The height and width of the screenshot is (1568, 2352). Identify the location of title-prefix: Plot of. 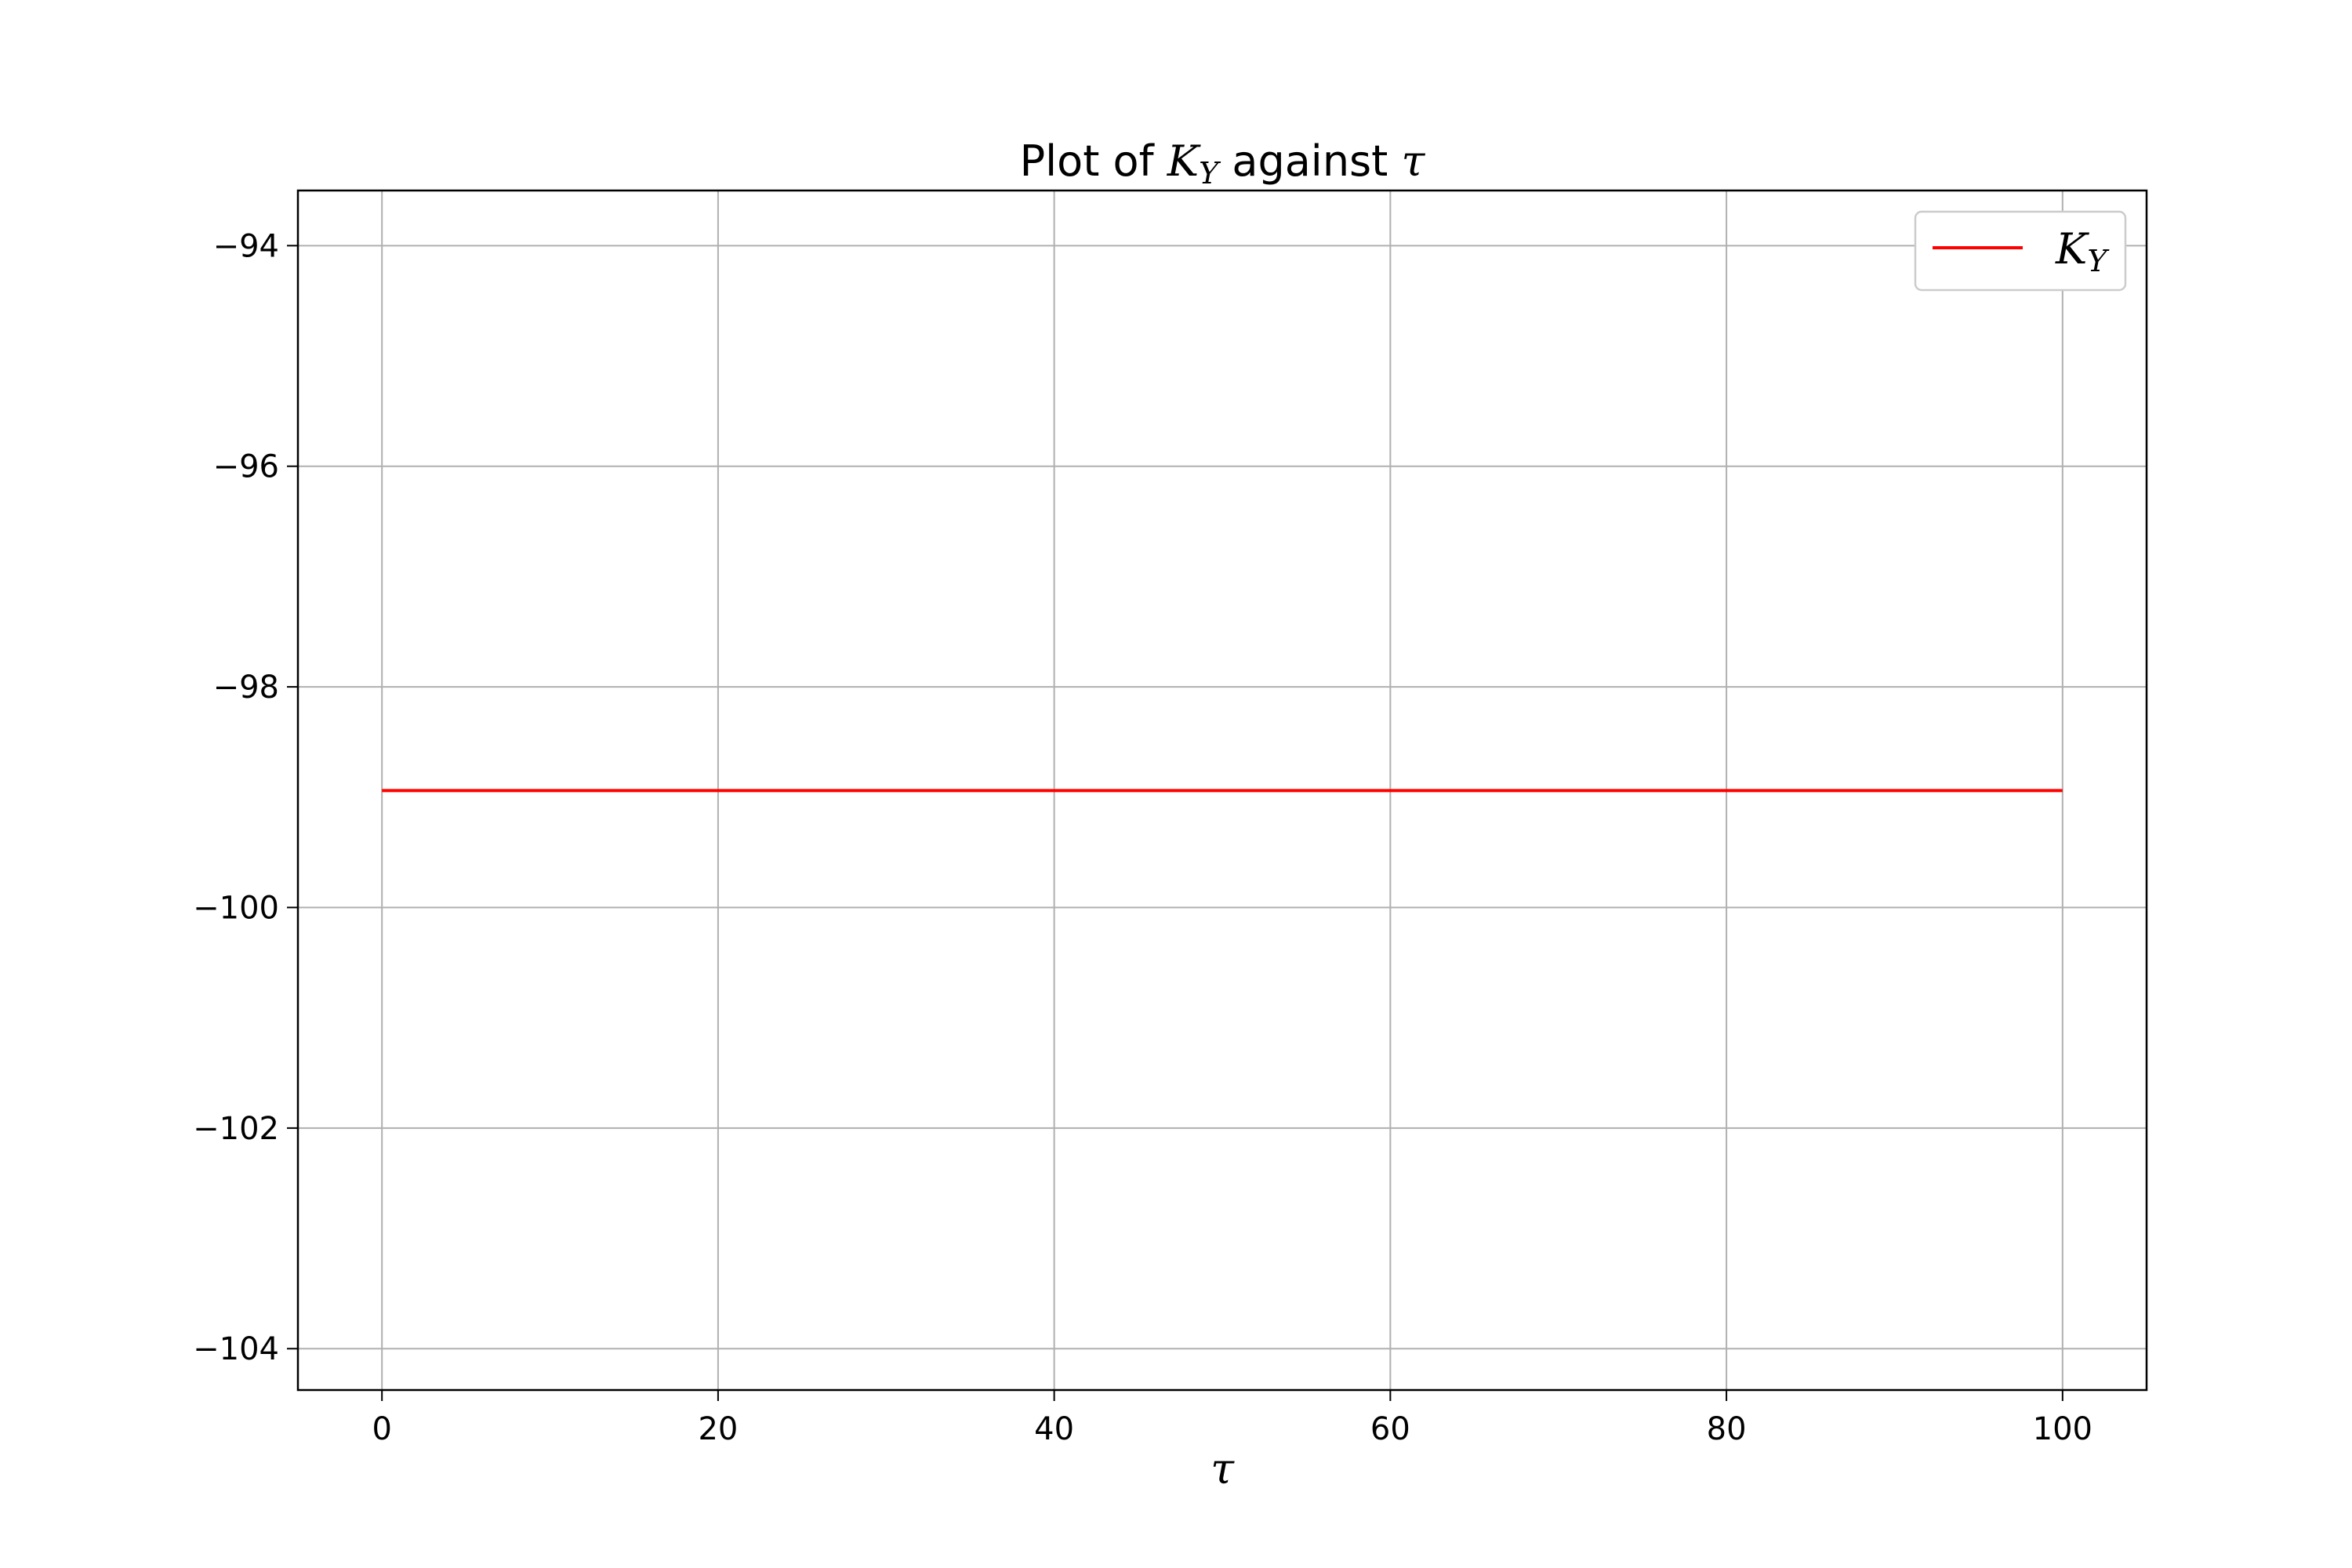
(1093, 161).